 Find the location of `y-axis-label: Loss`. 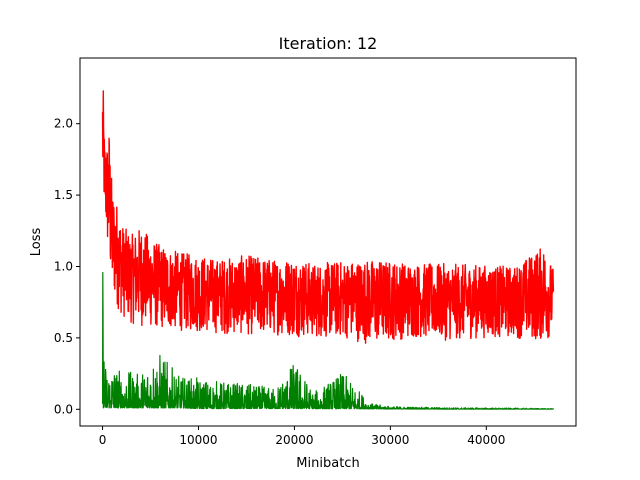

y-axis-label: Loss is located at coordinates (36, 242).